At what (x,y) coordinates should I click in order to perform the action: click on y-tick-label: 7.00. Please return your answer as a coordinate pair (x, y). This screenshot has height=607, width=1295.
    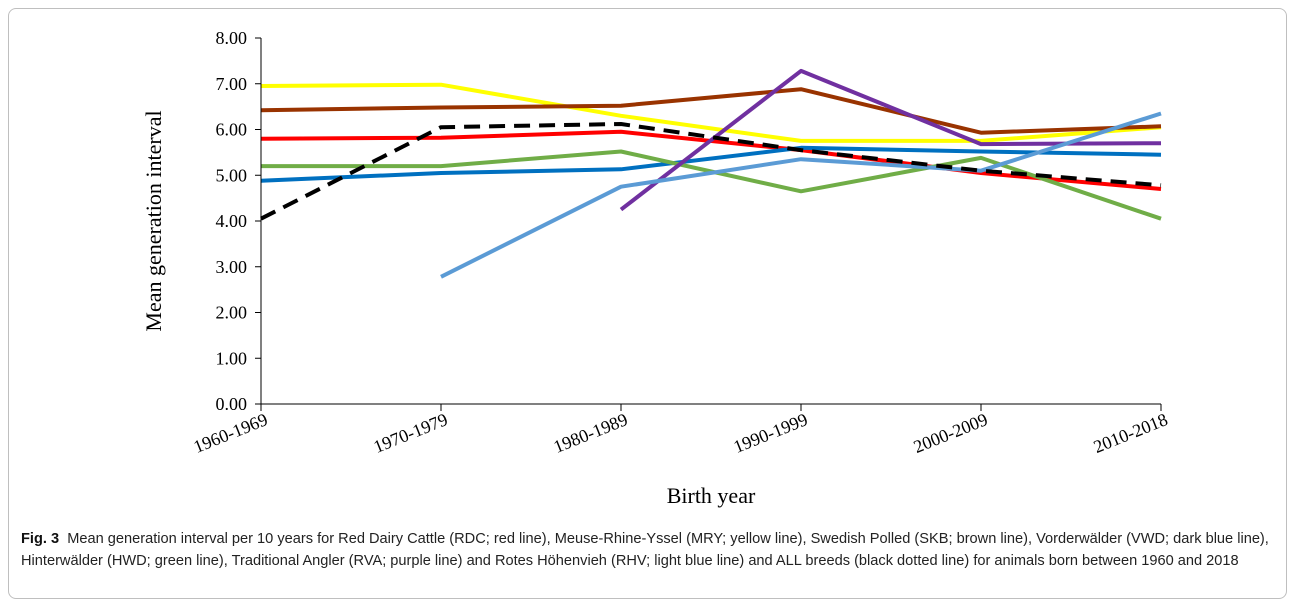
    Looking at the image, I should click on (232, 84).